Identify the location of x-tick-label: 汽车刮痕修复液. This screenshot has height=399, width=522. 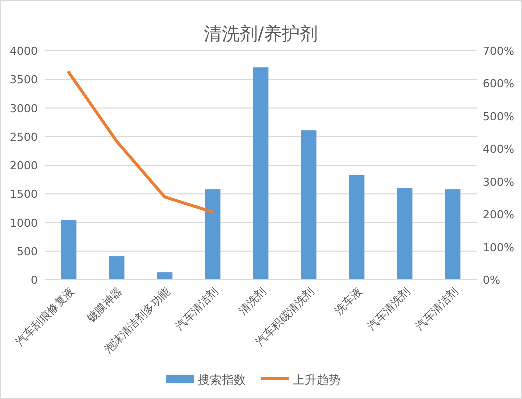
(45, 316).